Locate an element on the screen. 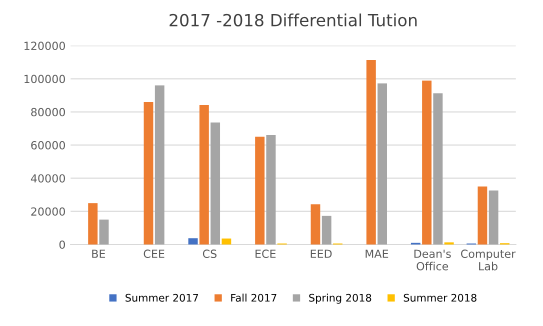 The height and width of the screenshot is (326, 543). x-tick-label: ECE is located at coordinates (266, 254).